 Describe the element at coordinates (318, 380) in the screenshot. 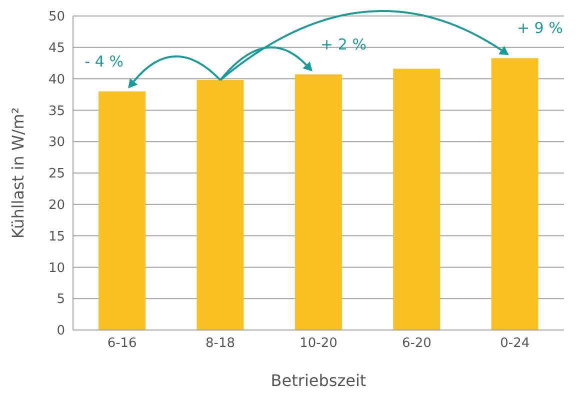

I see `x-axis-title: Betriebszeit` at that location.